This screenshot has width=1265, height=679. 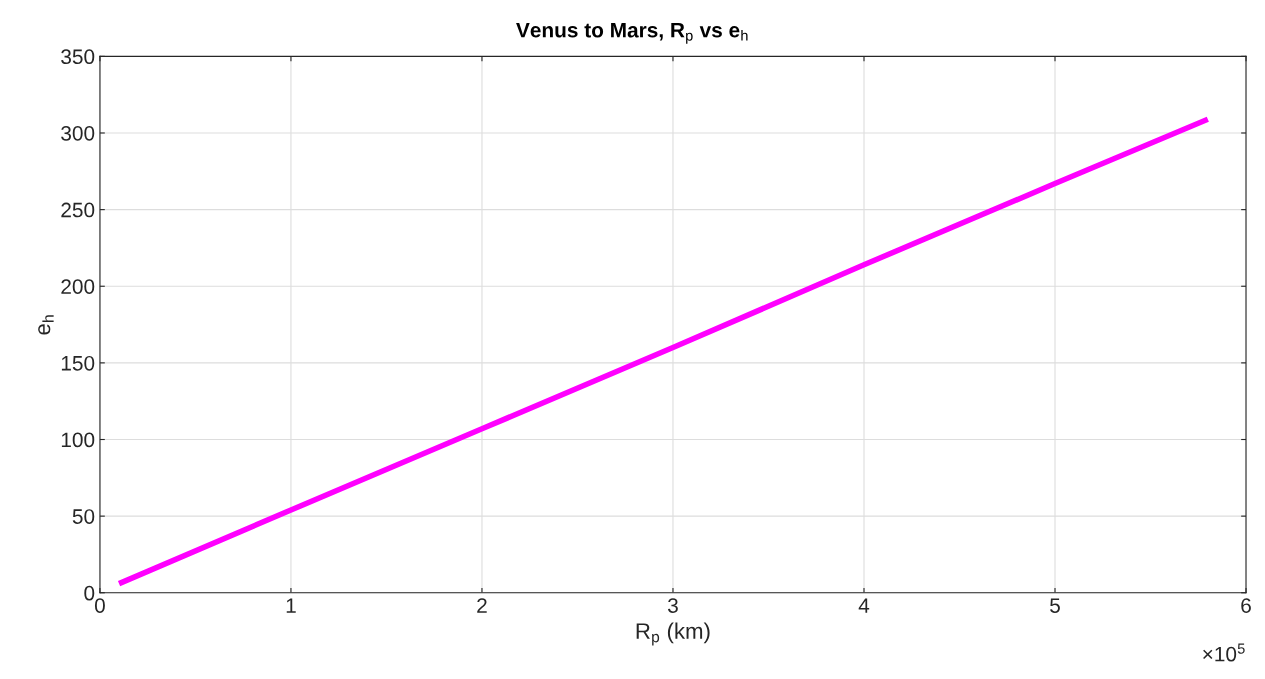 What do you see at coordinates (632, 33) in the screenshot?
I see `chart-title: Venus to Mars, R$_{p}$ vs e$_{h}$` at bounding box center [632, 33].